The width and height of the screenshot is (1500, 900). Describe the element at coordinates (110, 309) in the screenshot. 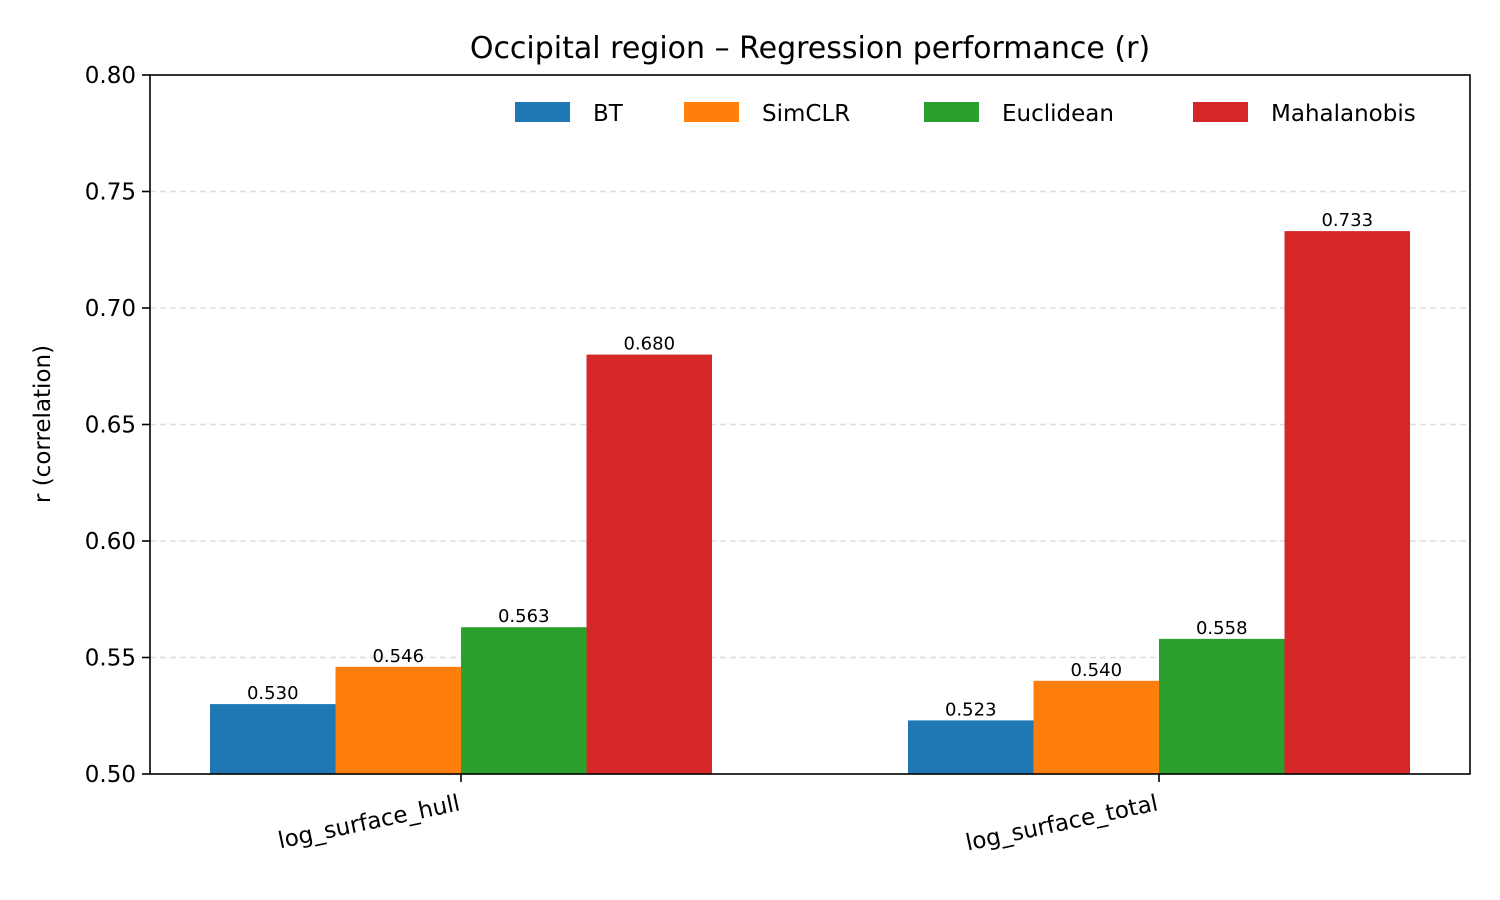

I see `y-tick-label: 0.70` at that location.